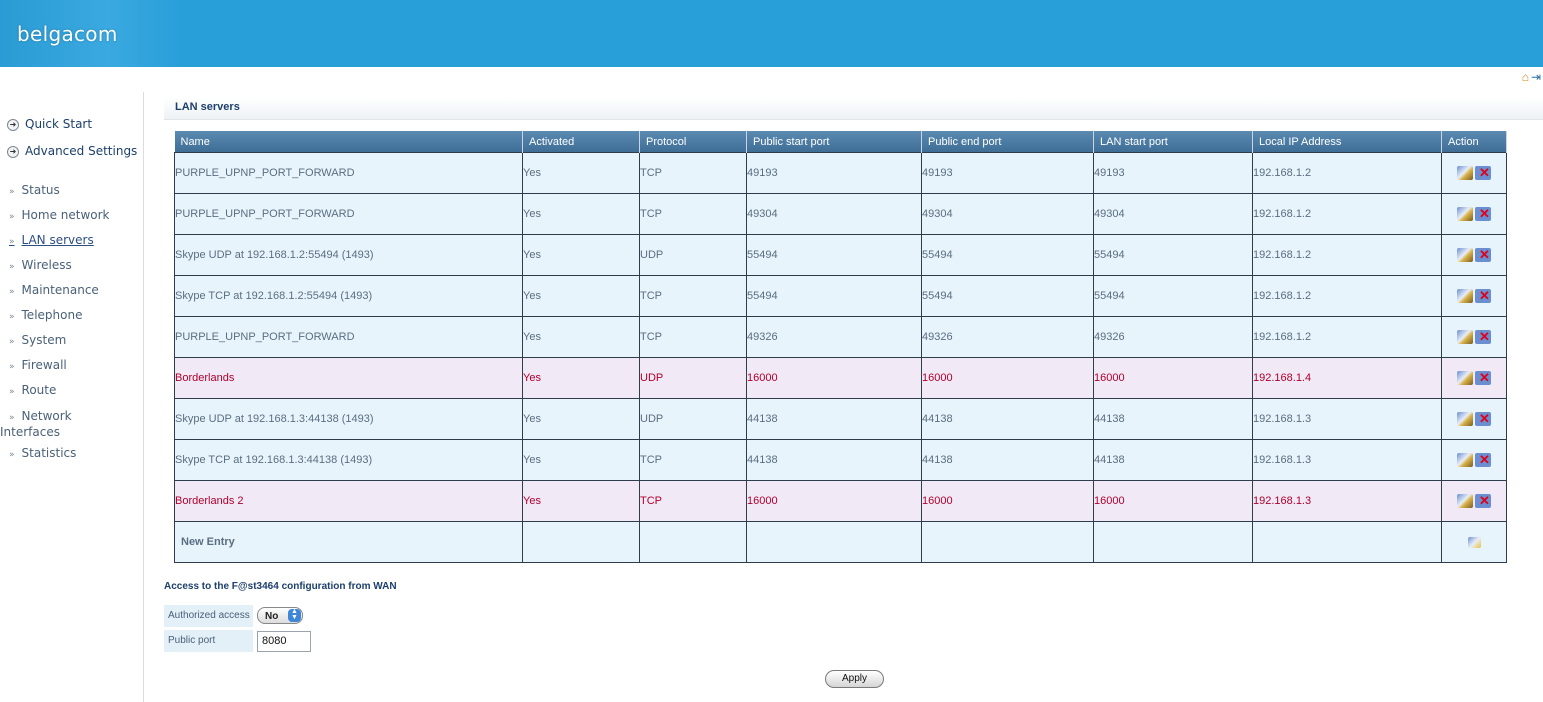  Describe the element at coordinates (1173, 173) in the screenshot. I see `table-cell-lan-start: 49193` at that location.